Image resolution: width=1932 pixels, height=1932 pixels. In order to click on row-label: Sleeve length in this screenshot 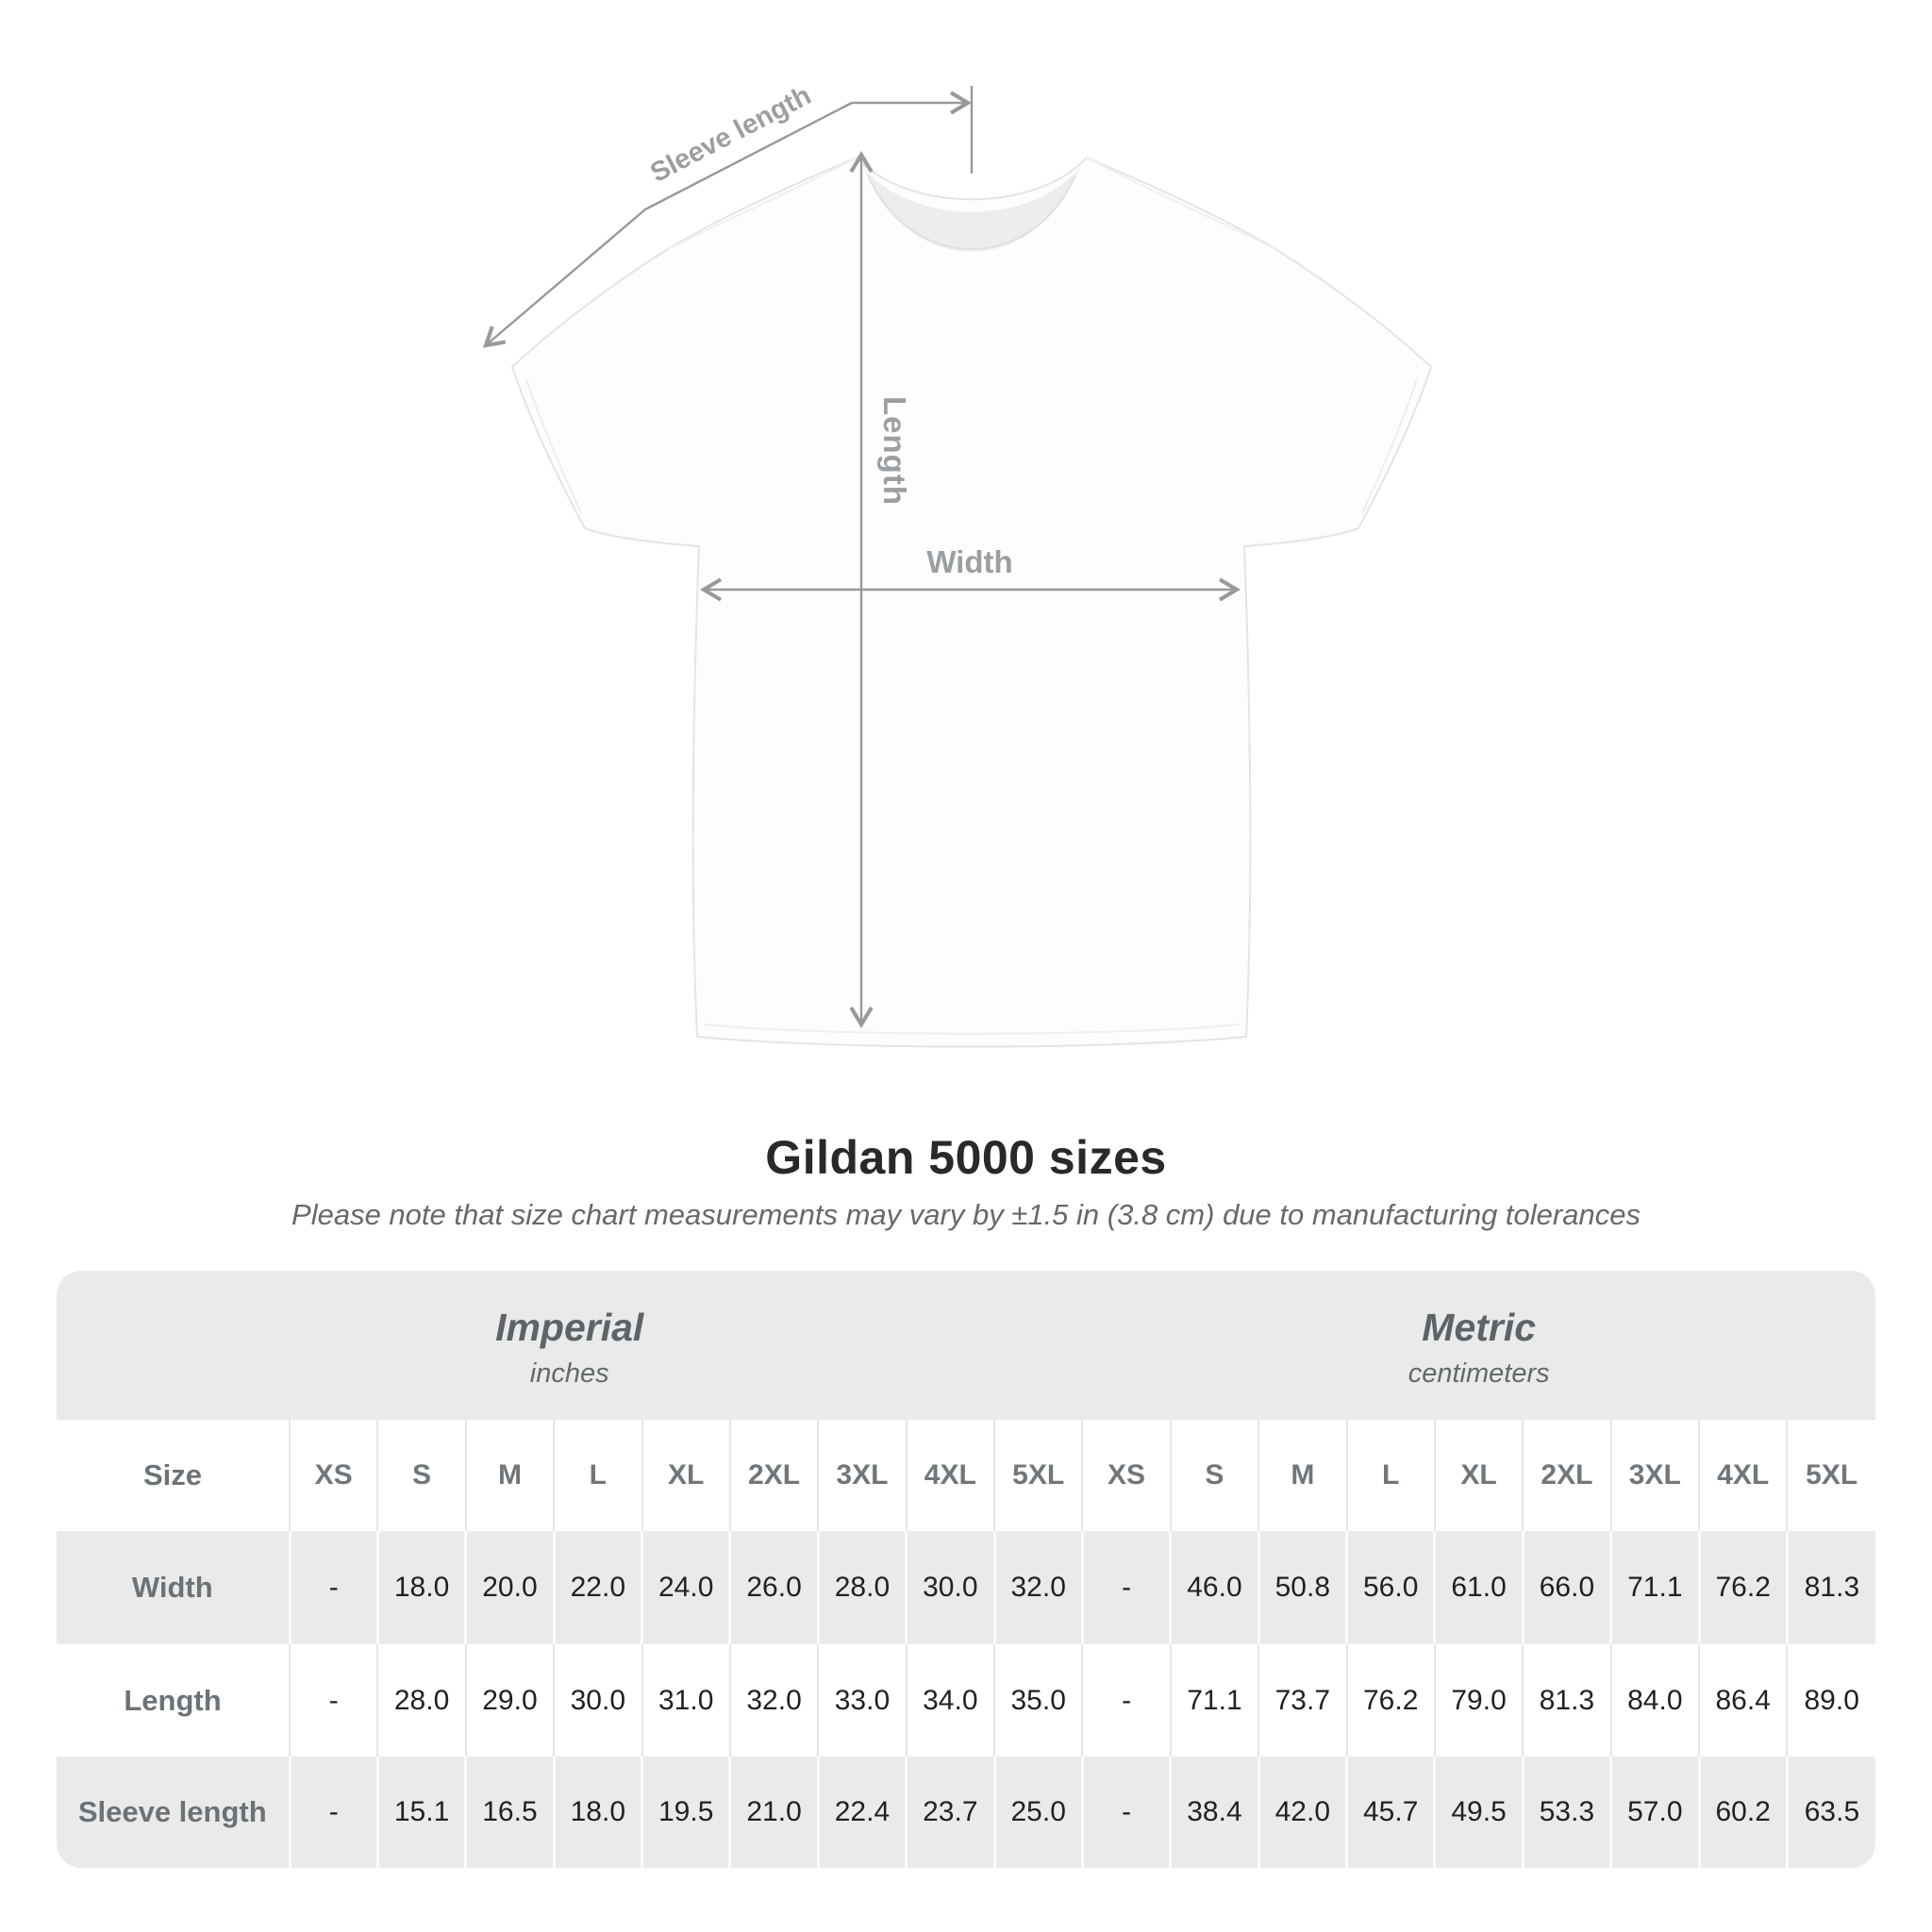, I will do `click(172, 1812)`.